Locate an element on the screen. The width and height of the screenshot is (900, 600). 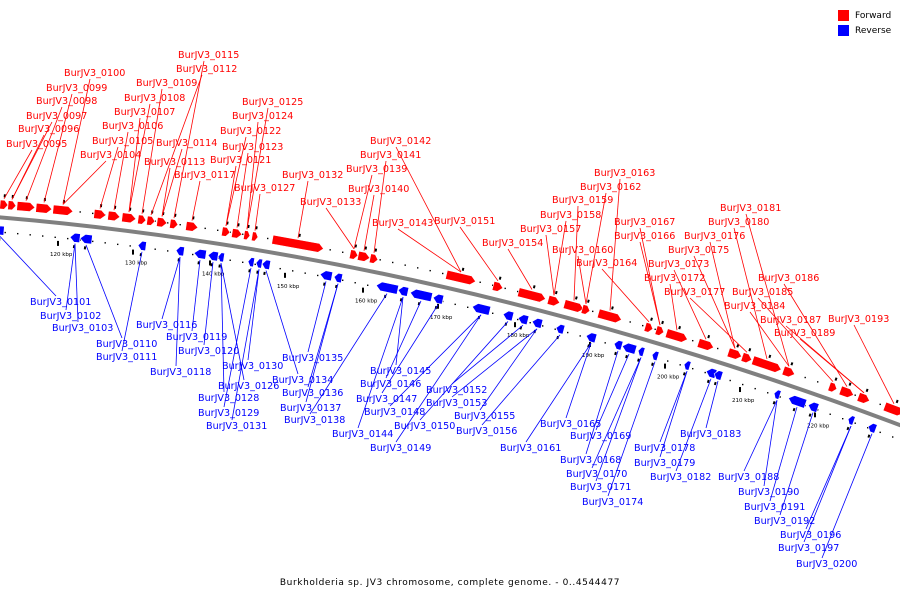
reverse-gene-label: BurJV3_0148 is located at coordinates (394, 412).